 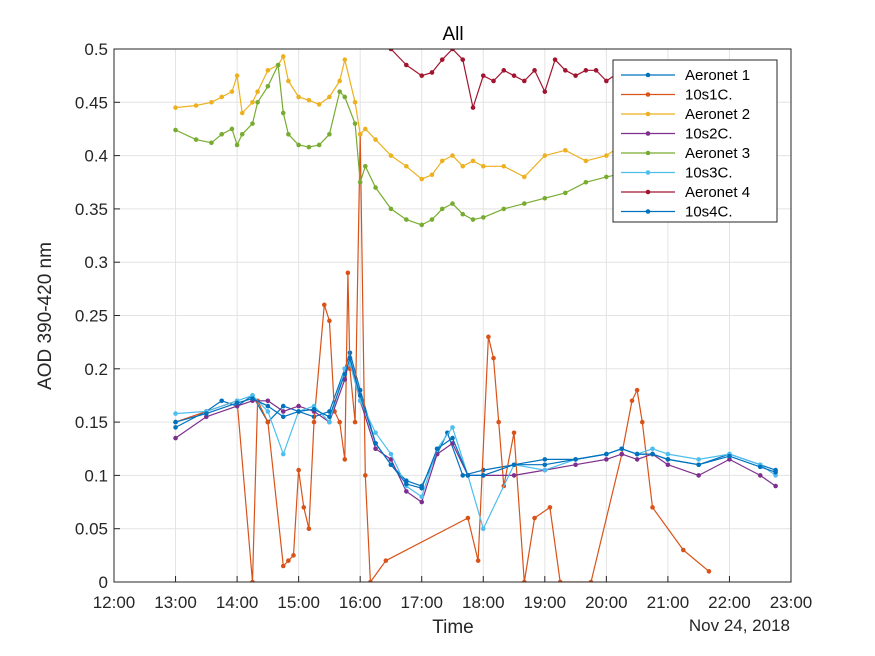 What do you see at coordinates (677, 95) in the screenshot?
I see `legend-item: 10s1C.` at bounding box center [677, 95].